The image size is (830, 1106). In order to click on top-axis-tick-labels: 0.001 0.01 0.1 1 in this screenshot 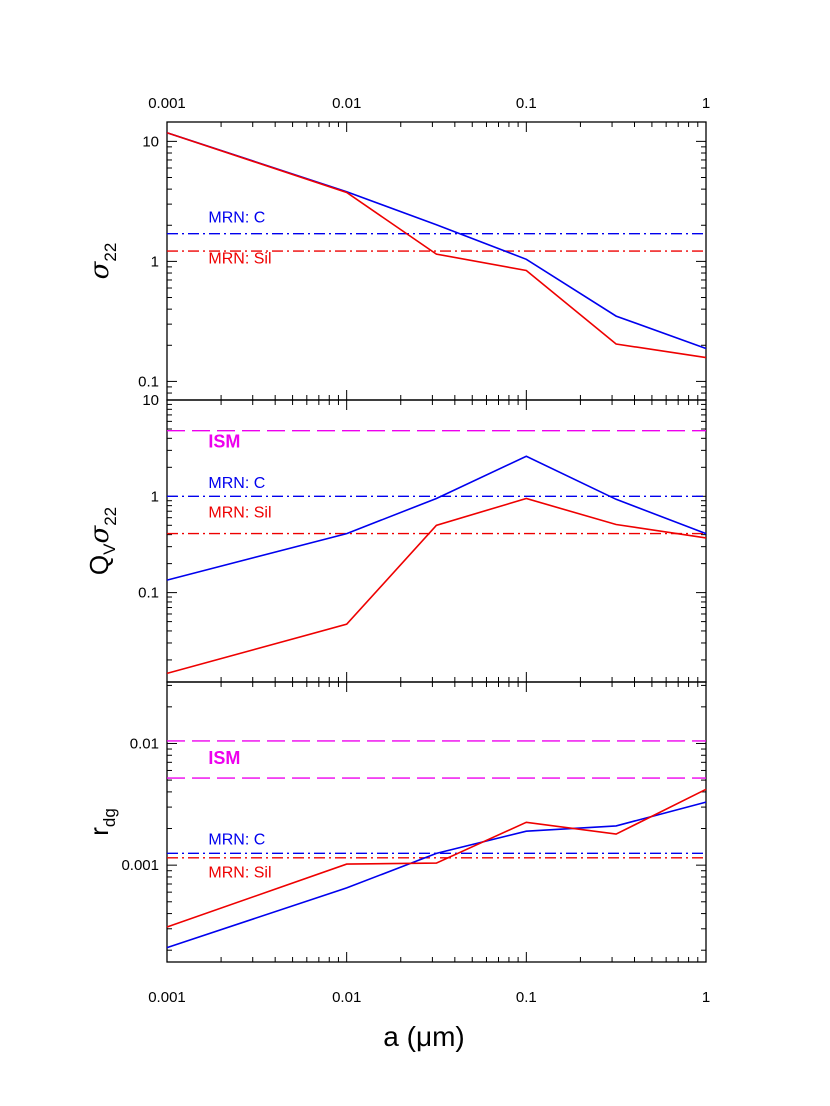, I will do `click(429, 103)`.